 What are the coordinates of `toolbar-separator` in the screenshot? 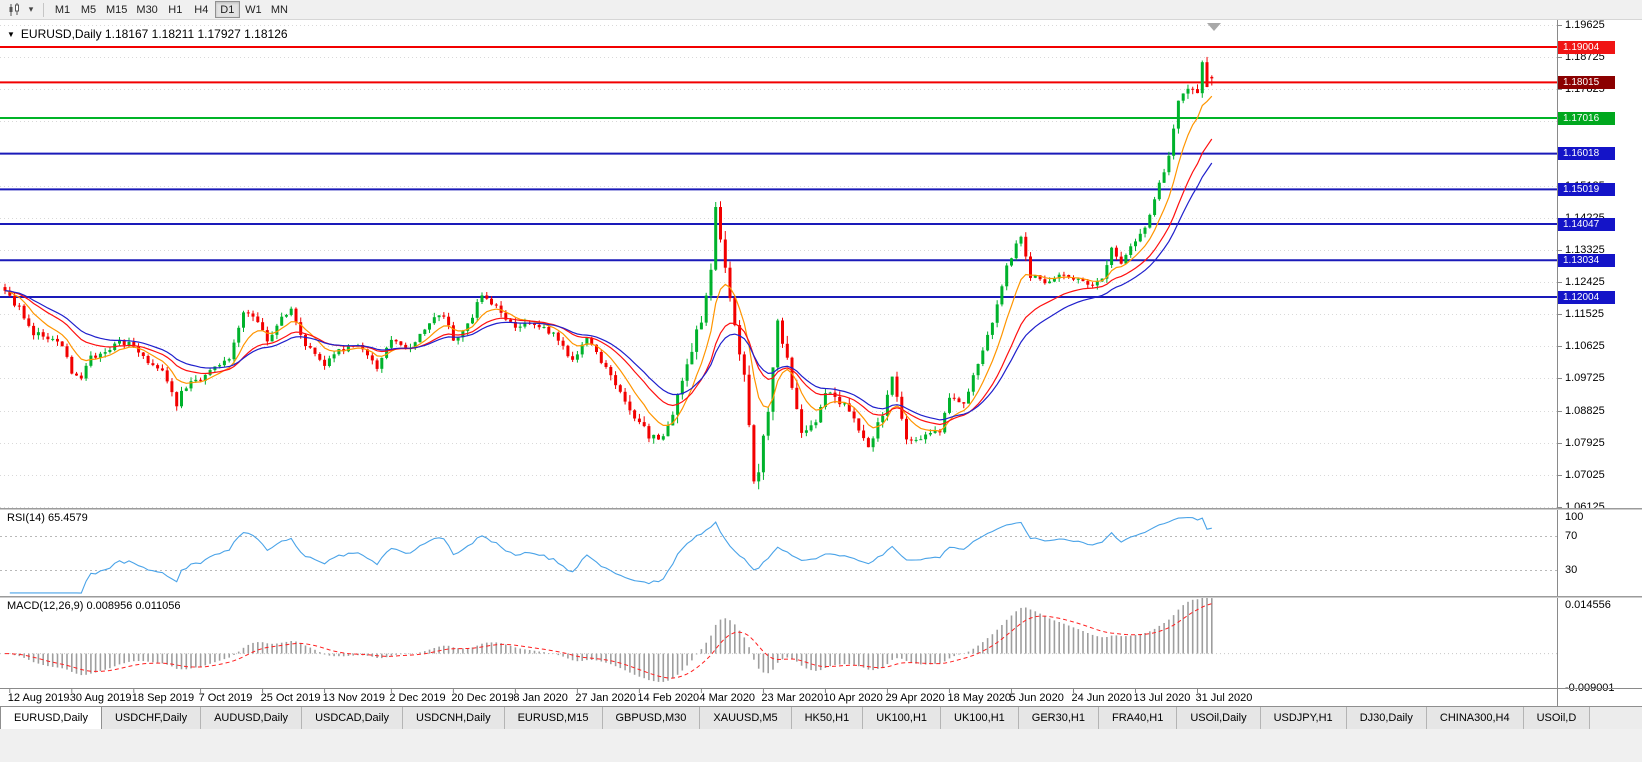 It's located at (43, 9).